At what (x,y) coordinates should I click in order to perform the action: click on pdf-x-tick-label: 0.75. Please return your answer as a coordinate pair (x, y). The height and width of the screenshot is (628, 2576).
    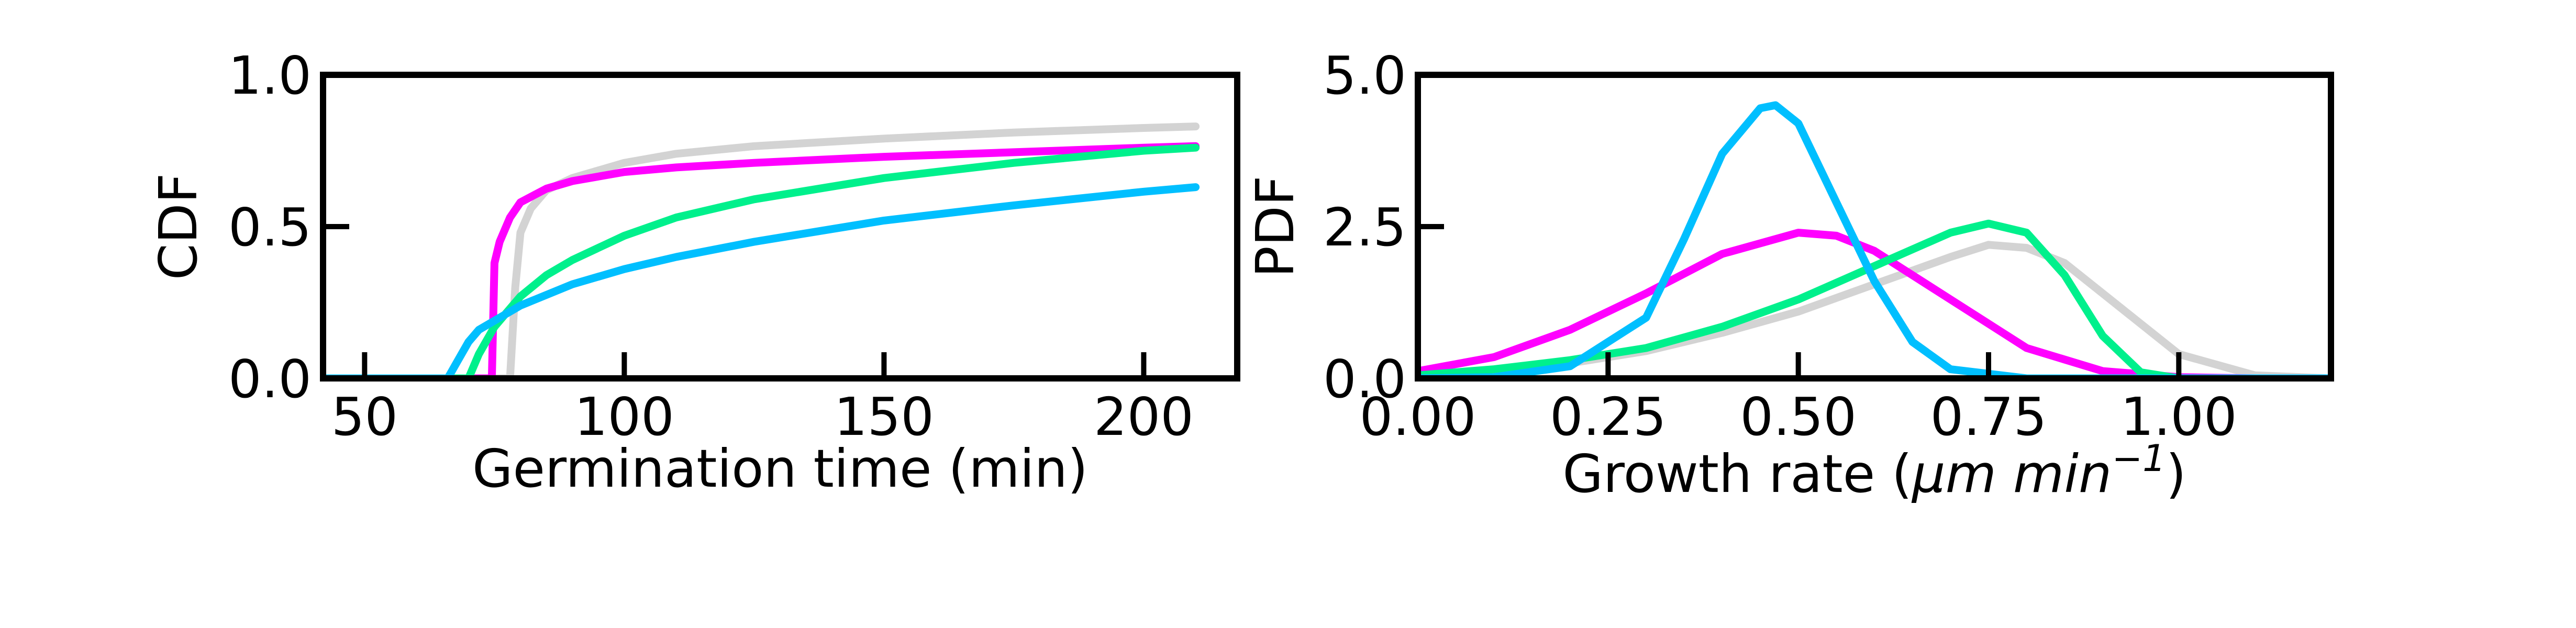
    Looking at the image, I should click on (1988, 416).